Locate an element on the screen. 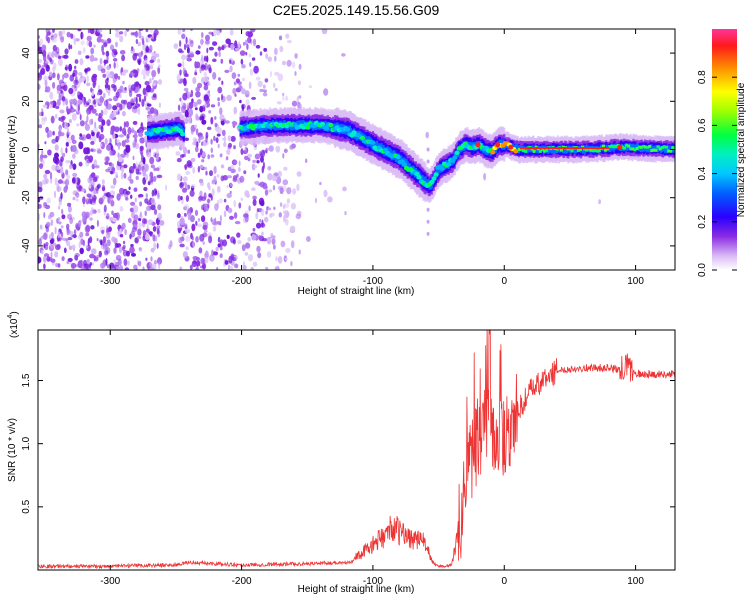 The height and width of the screenshot is (600, 750). colorbar-gradient is located at coordinates (724, 149).